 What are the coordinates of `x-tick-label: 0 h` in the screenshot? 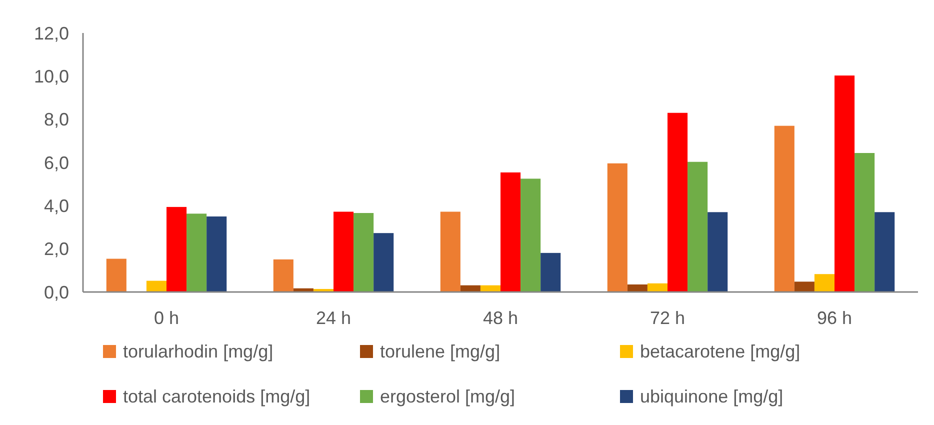 It's located at (167, 318).